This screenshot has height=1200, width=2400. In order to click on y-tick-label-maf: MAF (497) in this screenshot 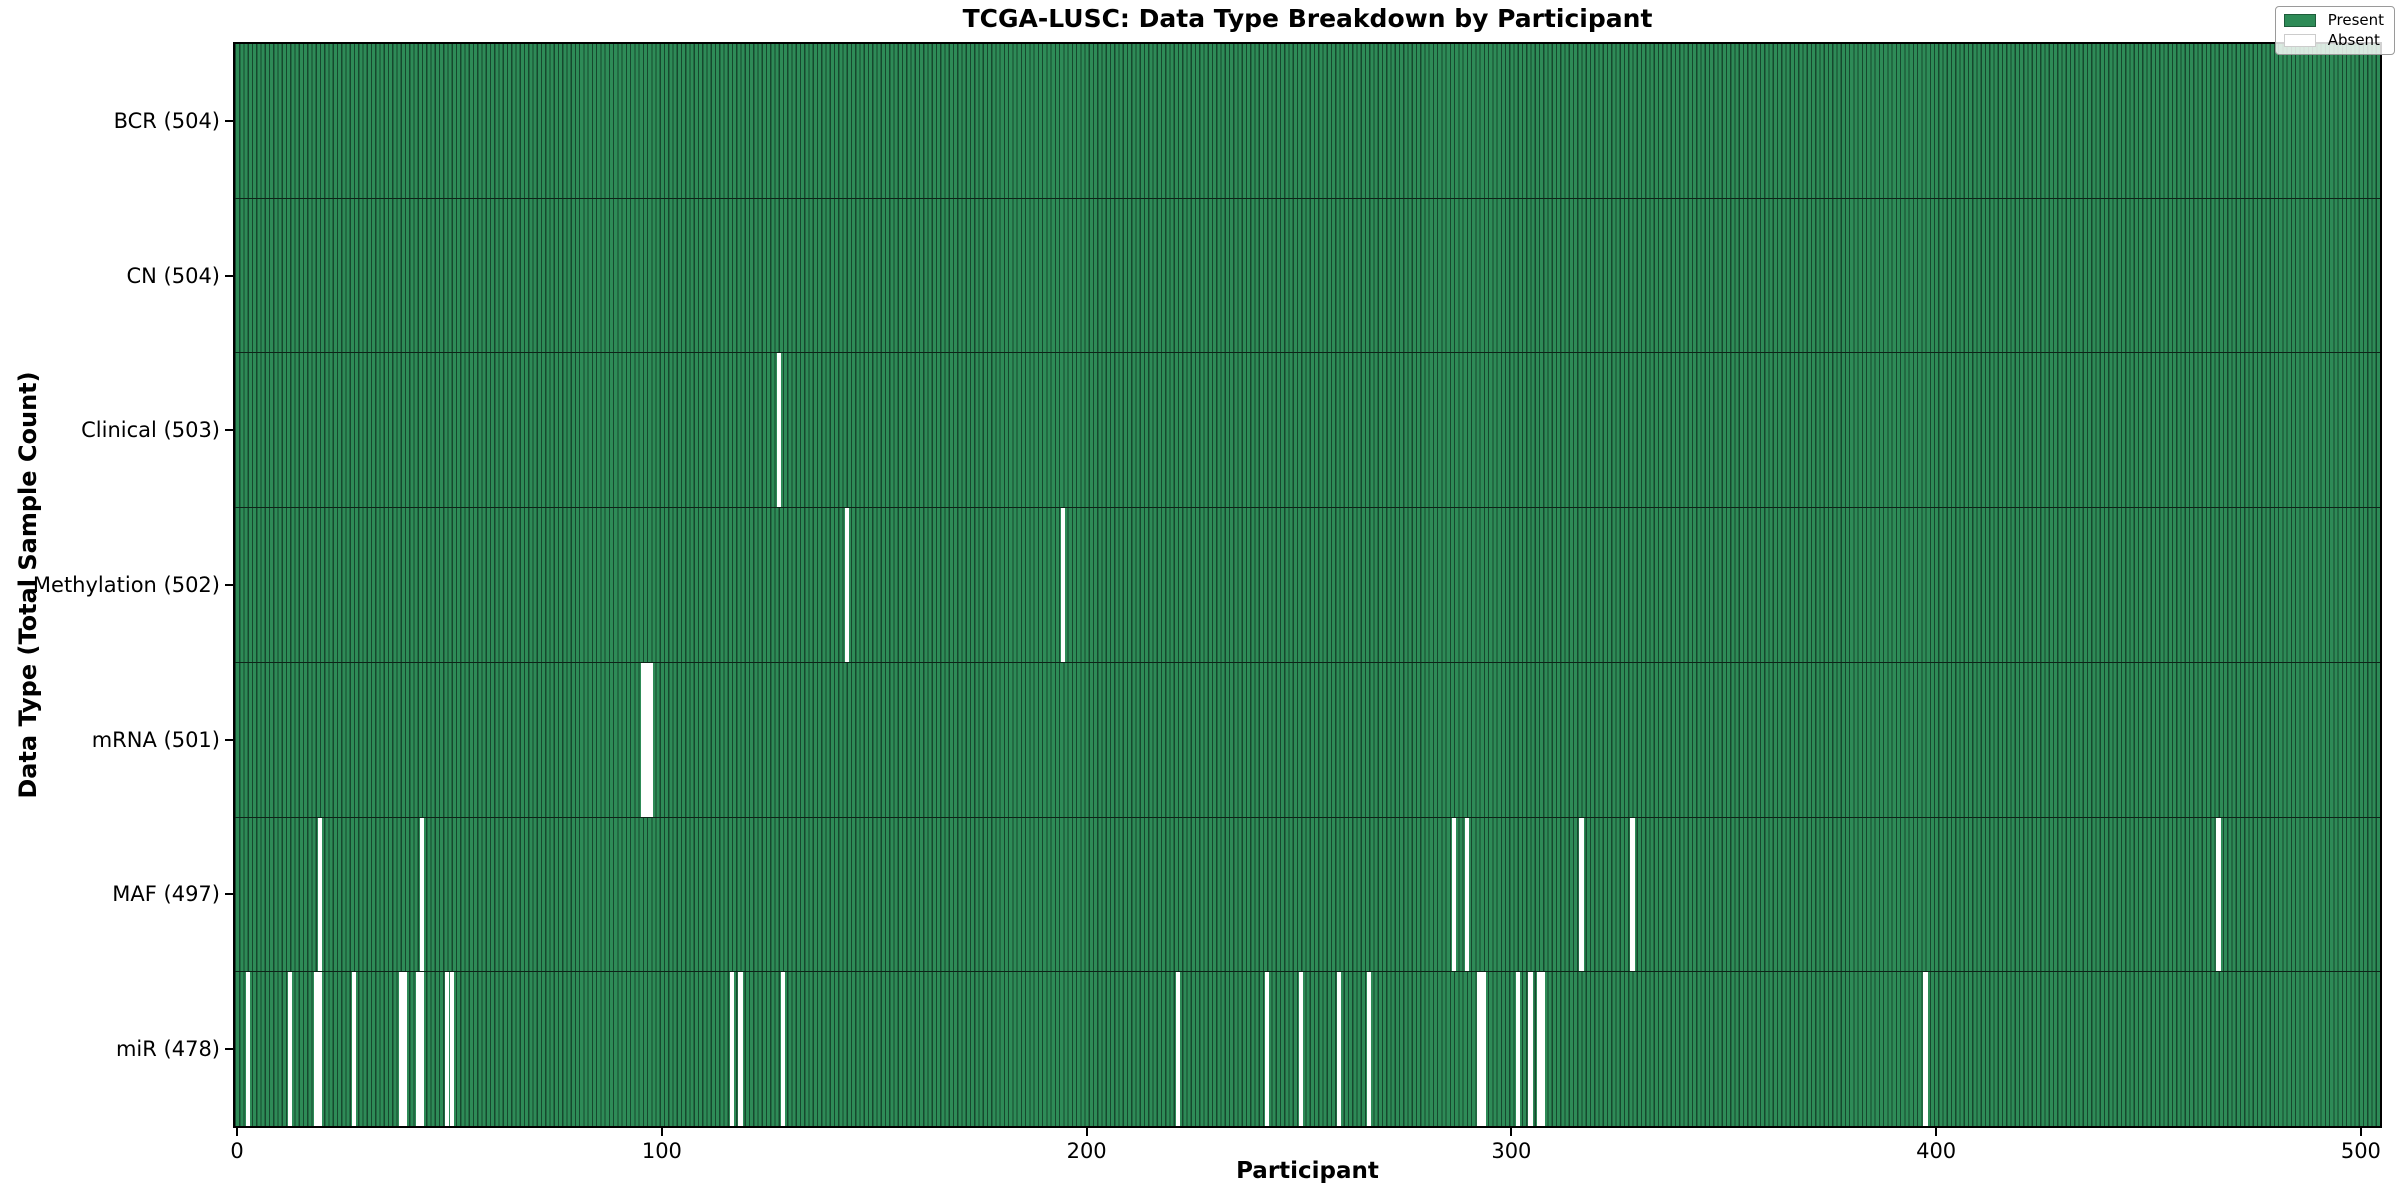, I will do `click(166, 894)`.